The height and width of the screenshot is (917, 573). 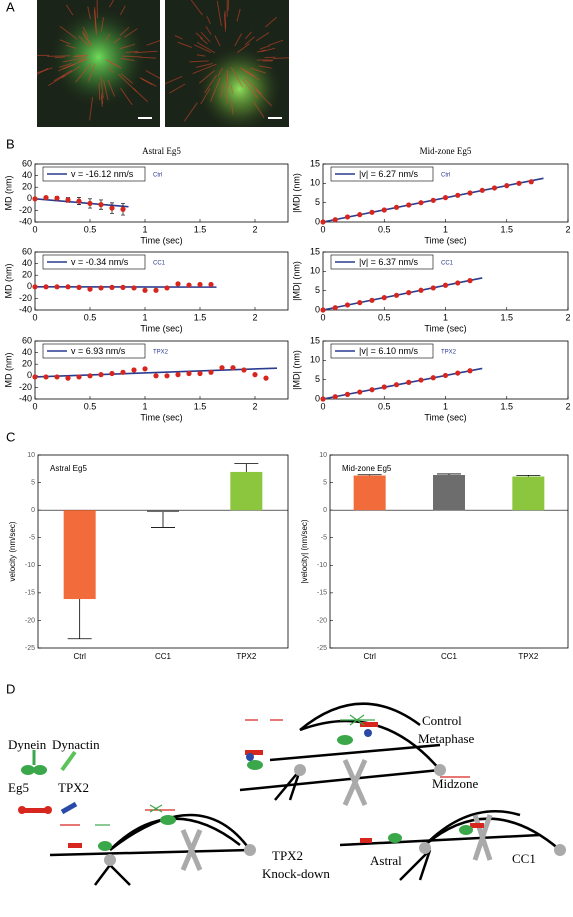 What do you see at coordinates (163, 656) in the screenshot?
I see `x-tick-label: CC1` at bounding box center [163, 656].